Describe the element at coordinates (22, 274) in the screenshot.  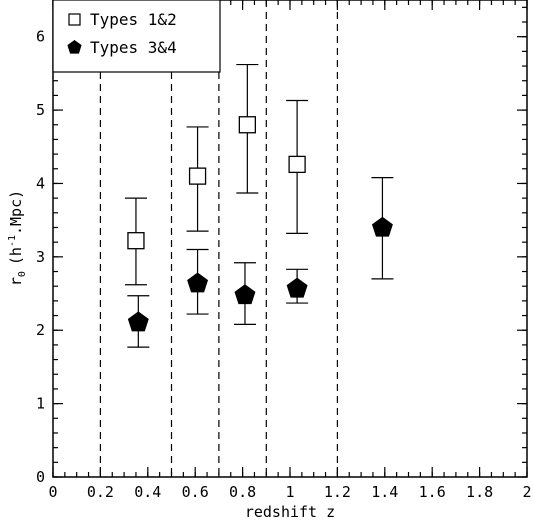
I see `y-label-subscript: 0` at that location.